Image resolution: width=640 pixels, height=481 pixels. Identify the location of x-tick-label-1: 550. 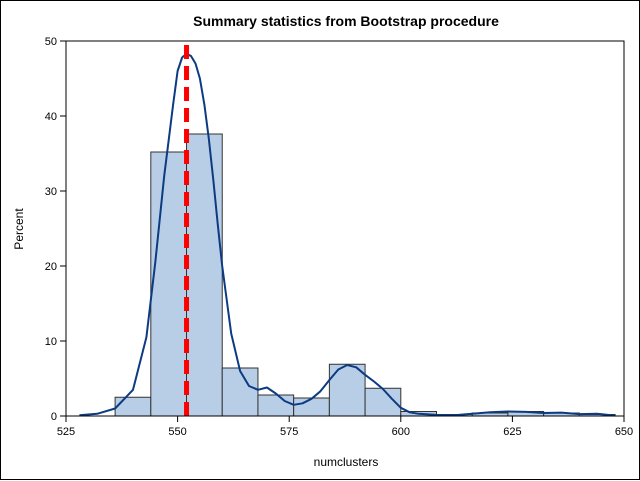
(177, 432).